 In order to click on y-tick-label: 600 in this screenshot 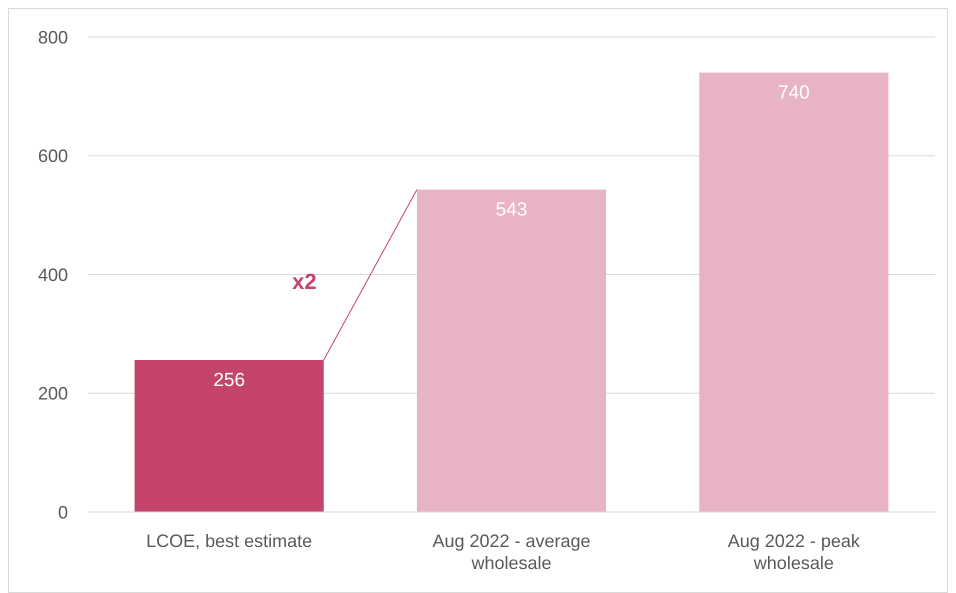, I will do `click(53, 156)`.